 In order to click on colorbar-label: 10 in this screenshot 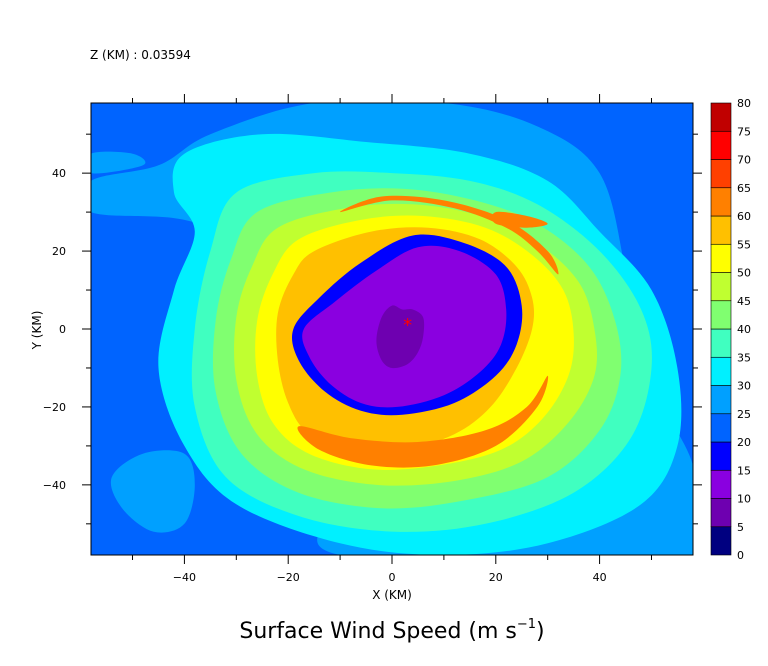, I will do `click(744, 499)`.